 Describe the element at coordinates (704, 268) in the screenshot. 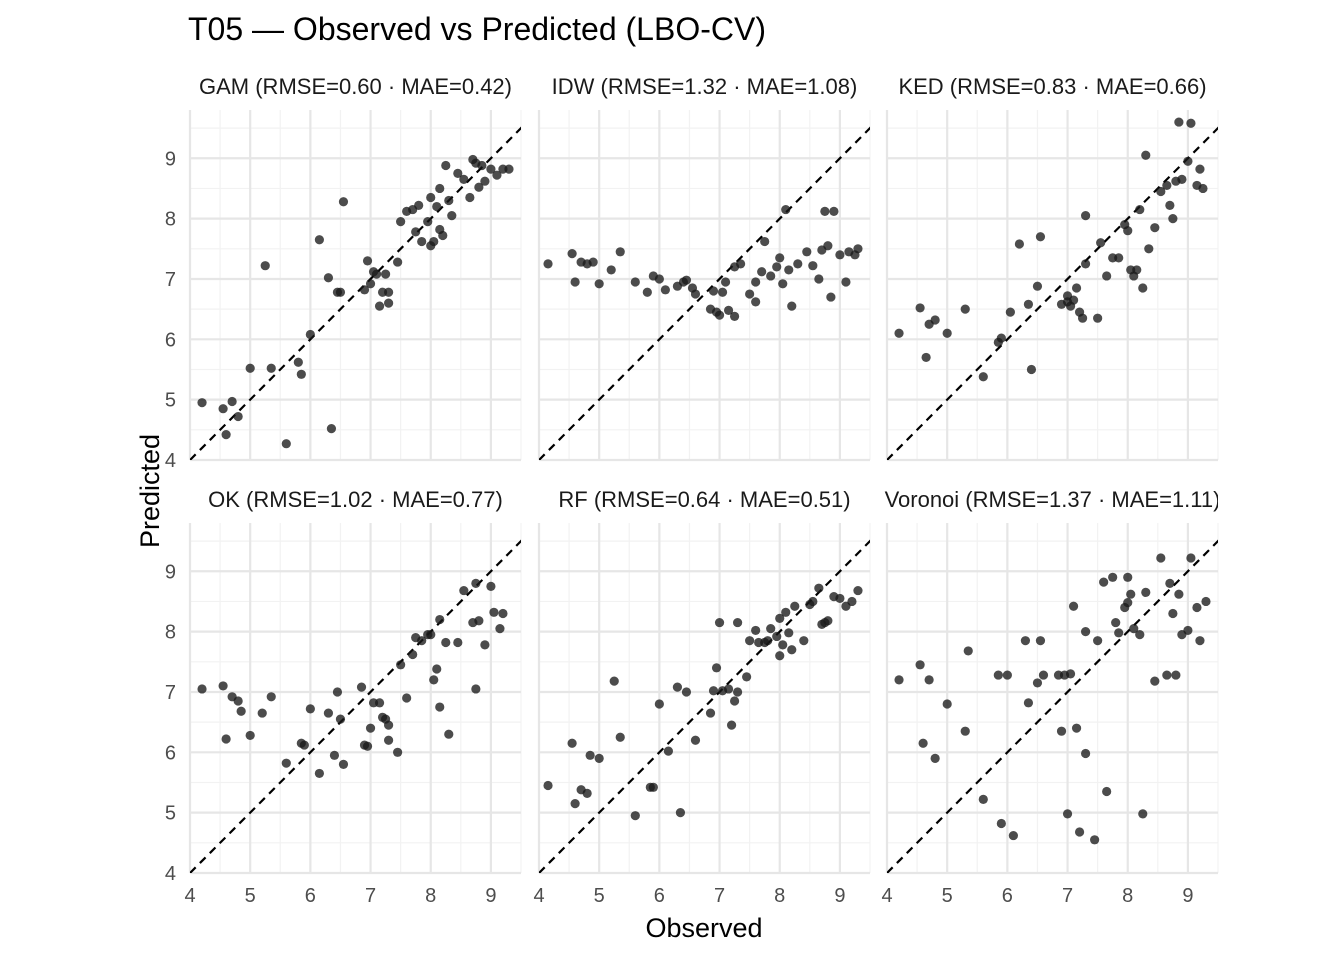

I see `panel-idw: IDW (RMSE=1.32 · MAE=1.08)` at that location.